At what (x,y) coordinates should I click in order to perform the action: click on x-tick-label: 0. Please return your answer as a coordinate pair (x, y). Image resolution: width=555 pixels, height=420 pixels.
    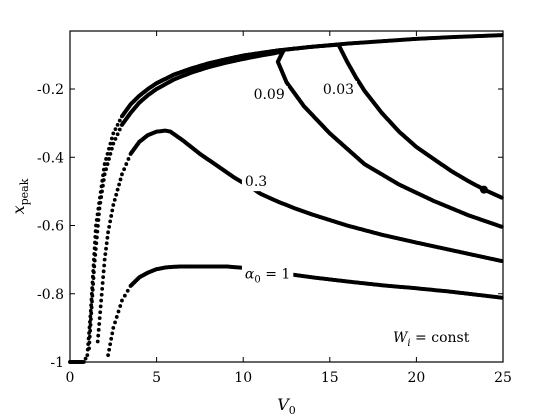
    Looking at the image, I should click on (70, 378).